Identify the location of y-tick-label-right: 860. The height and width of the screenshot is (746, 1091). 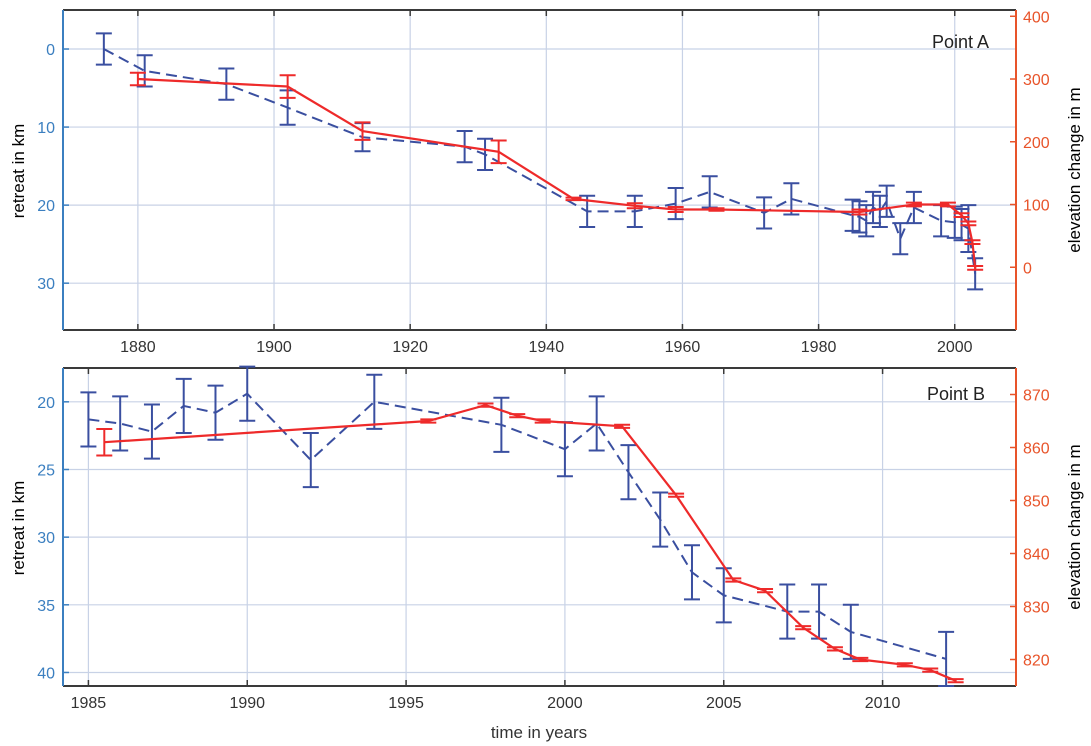
(1036, 449).